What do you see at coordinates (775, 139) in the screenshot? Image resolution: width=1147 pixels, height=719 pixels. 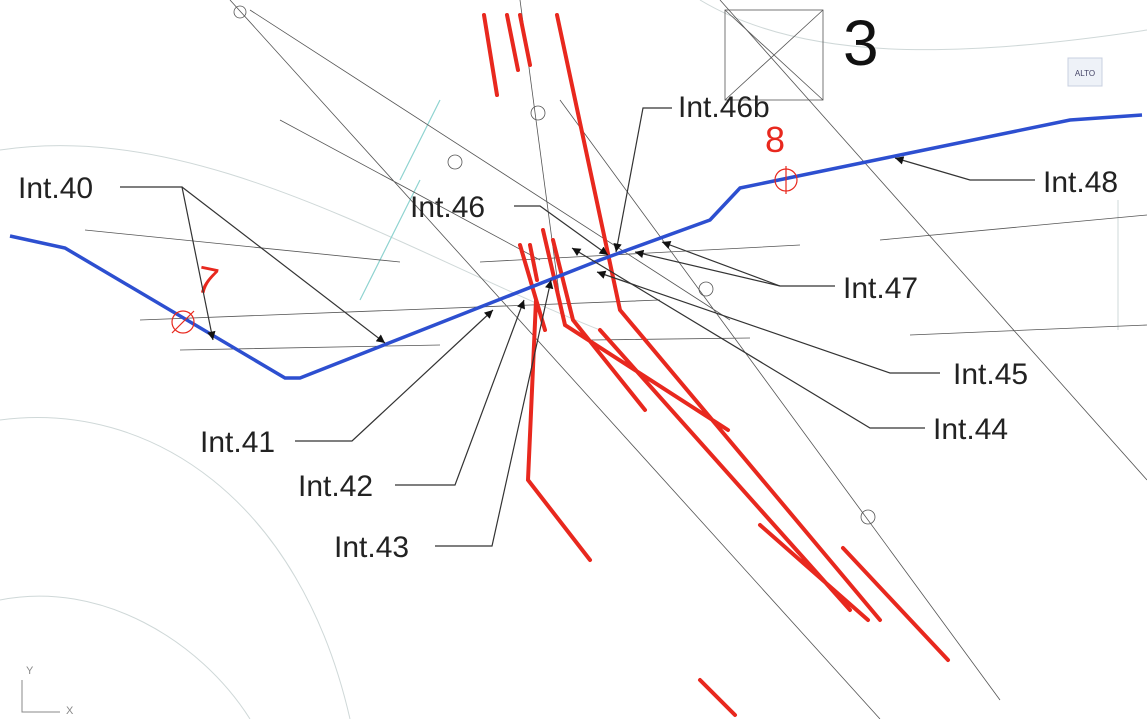 I see `point-label: 8` at bounding box center [775, 139].